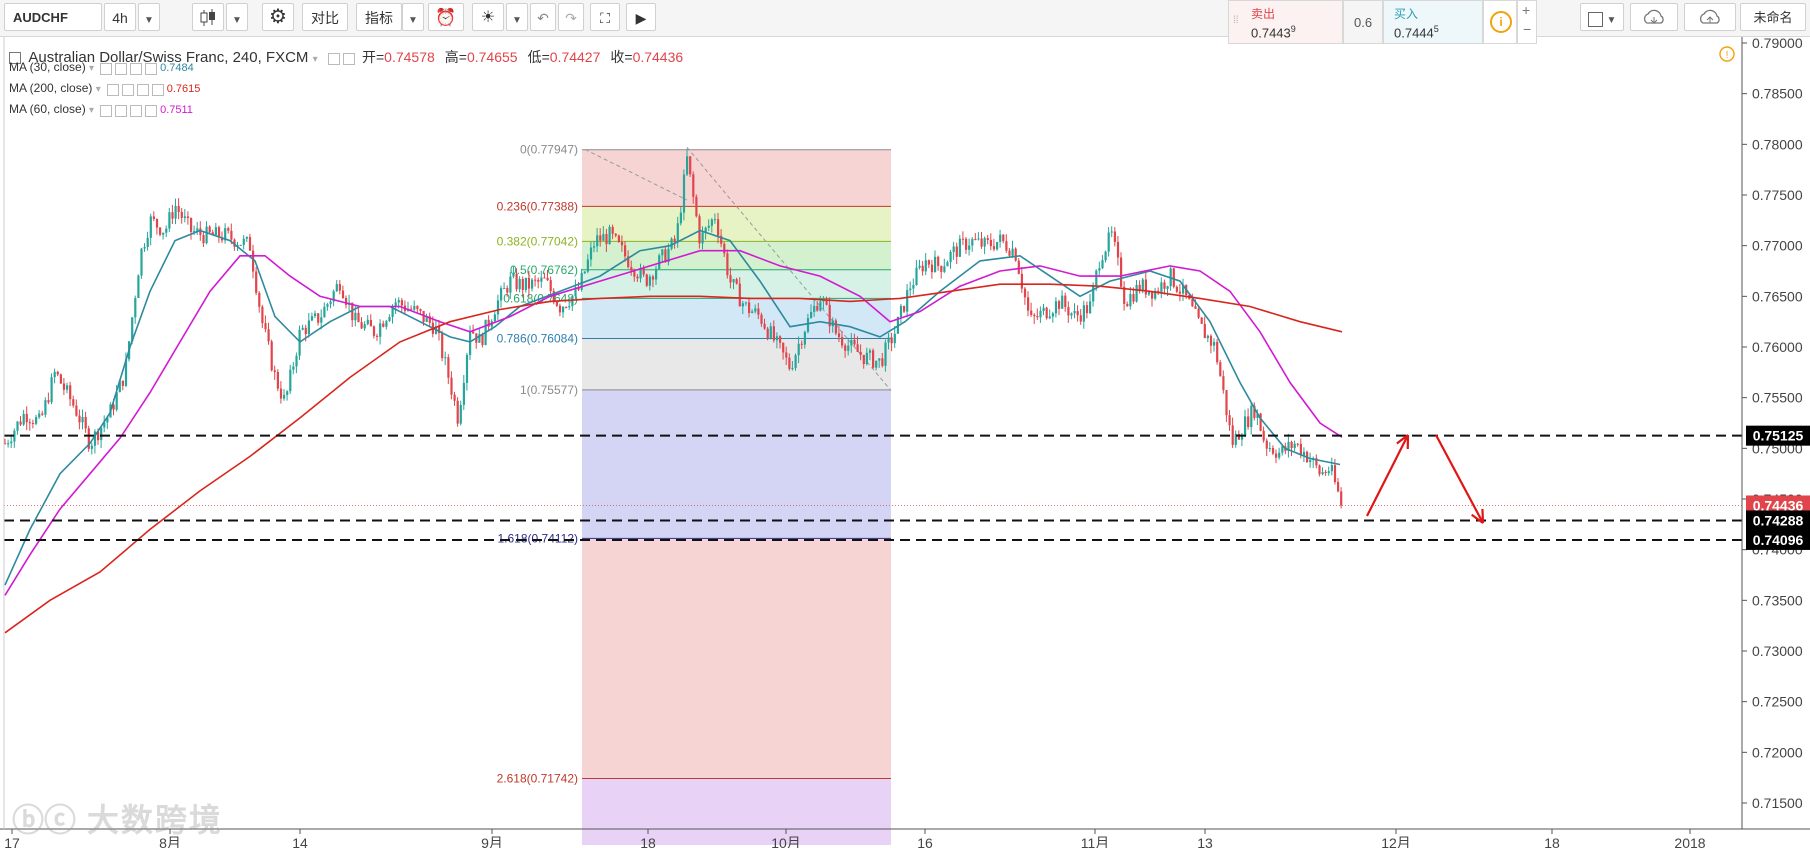 The height and width of the screenshot is (848, 1810). I want to click on ask-value: 0.7444, so click(1414, 33).